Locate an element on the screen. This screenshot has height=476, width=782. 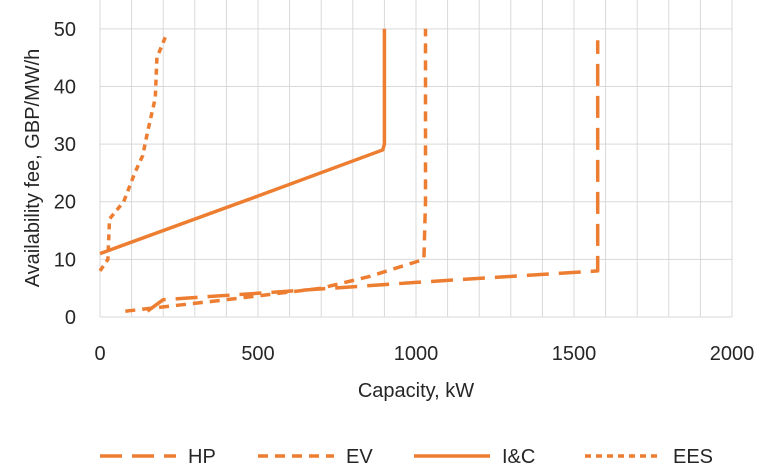
y-tick-label: 10 is located at coordinates (65, 260).